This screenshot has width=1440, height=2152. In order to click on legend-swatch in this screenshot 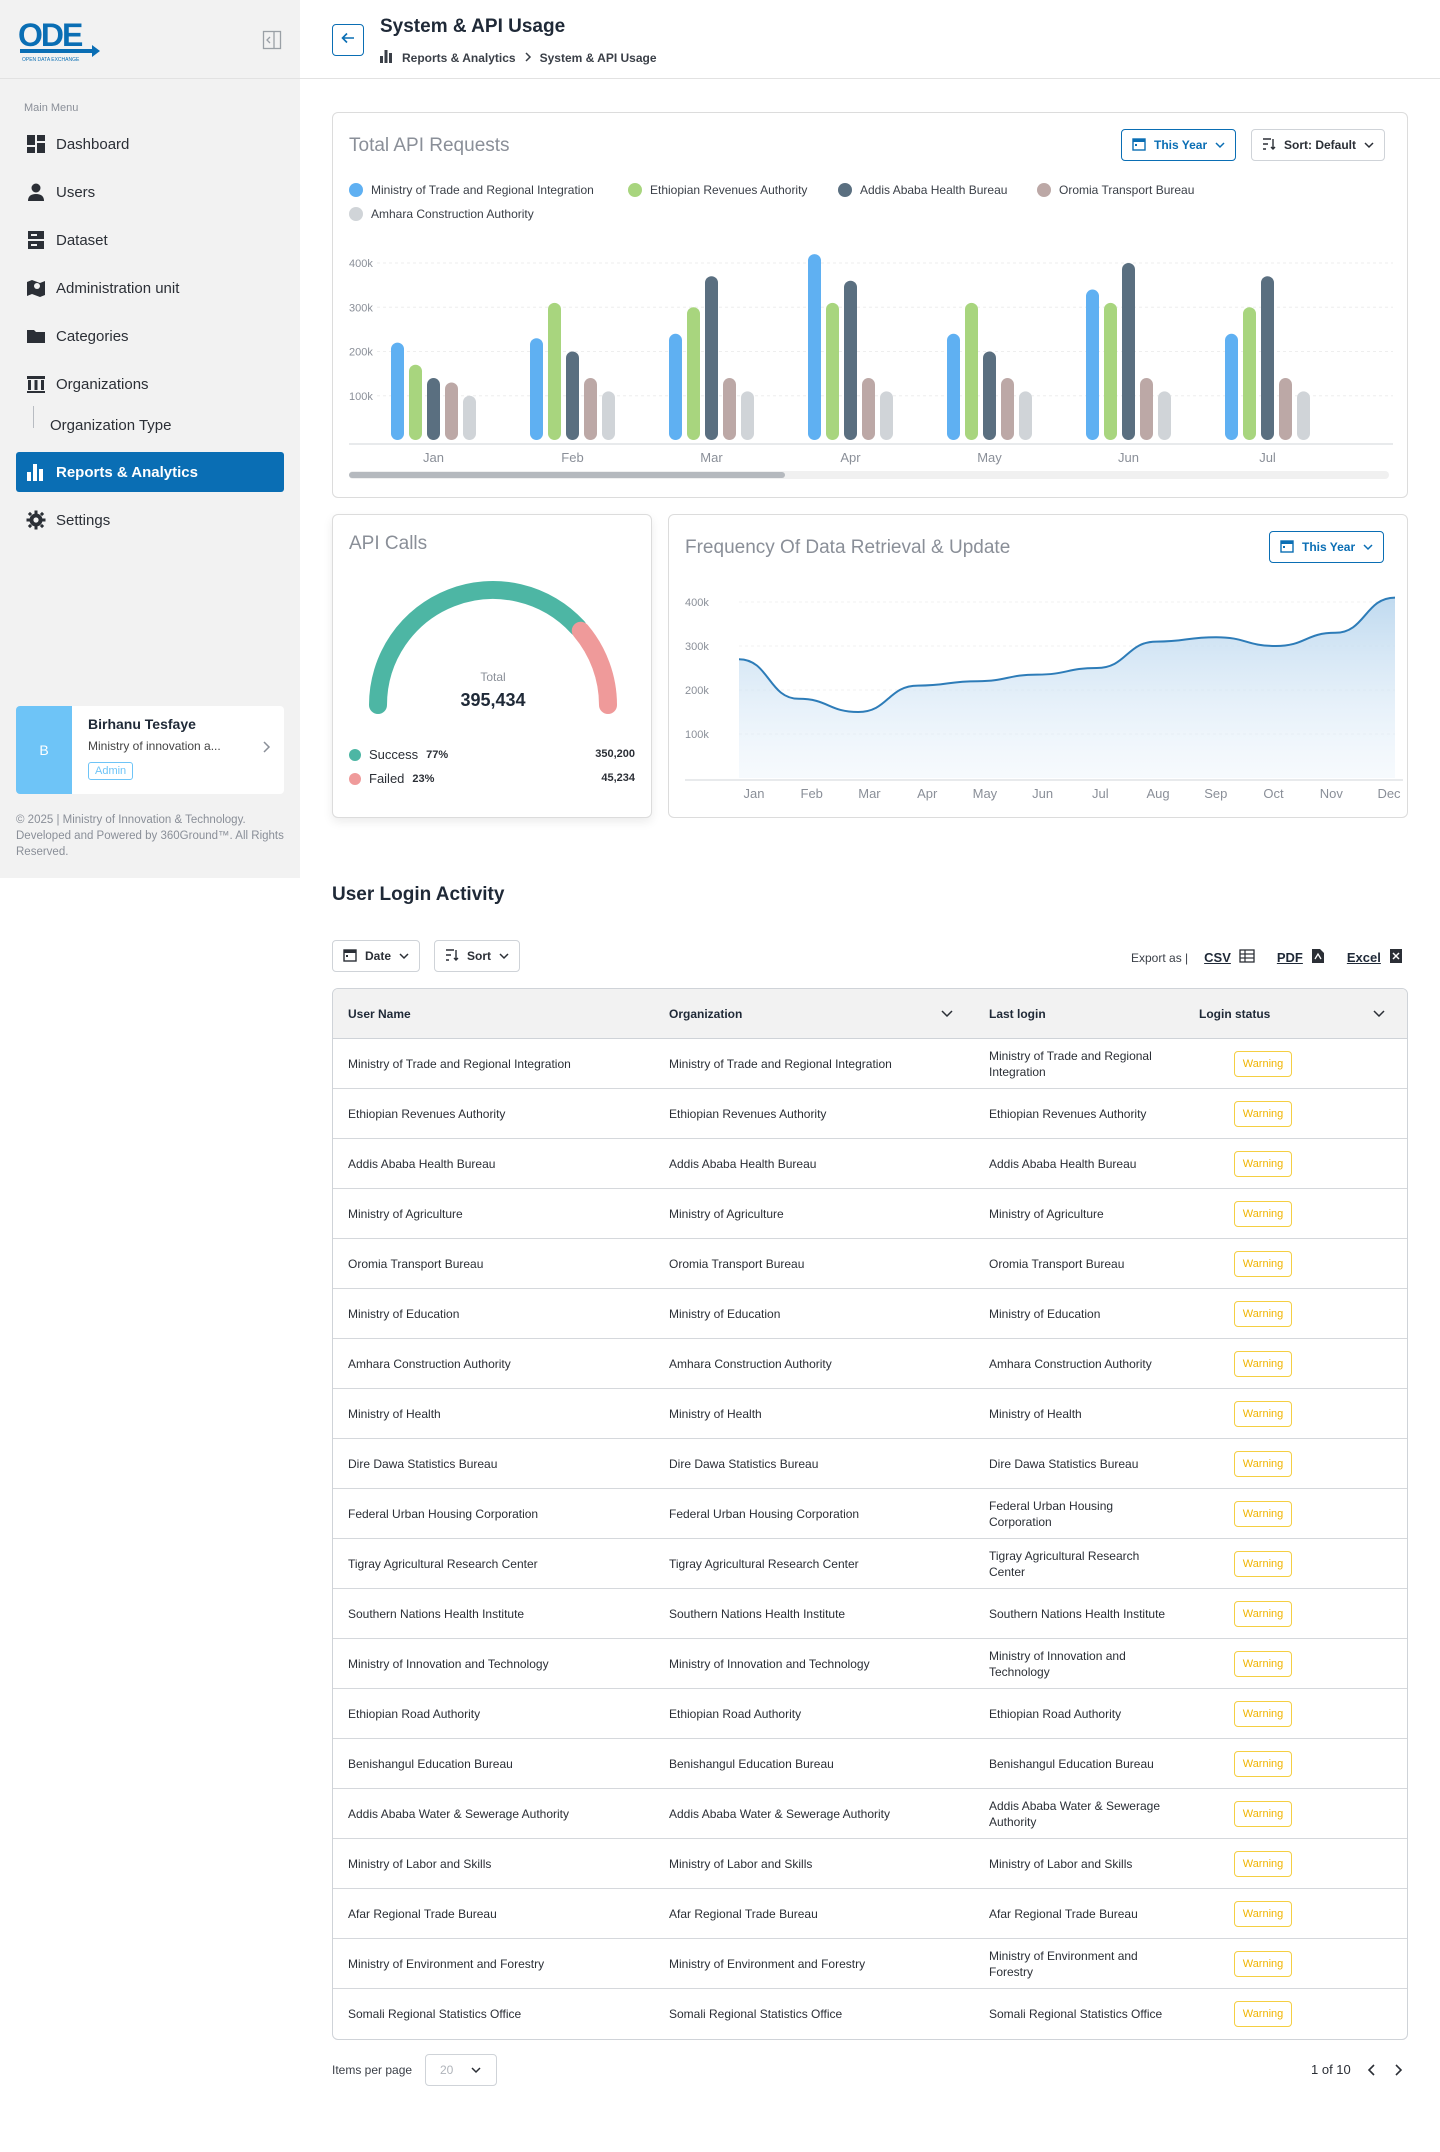, I will do `click(355, 754)`.